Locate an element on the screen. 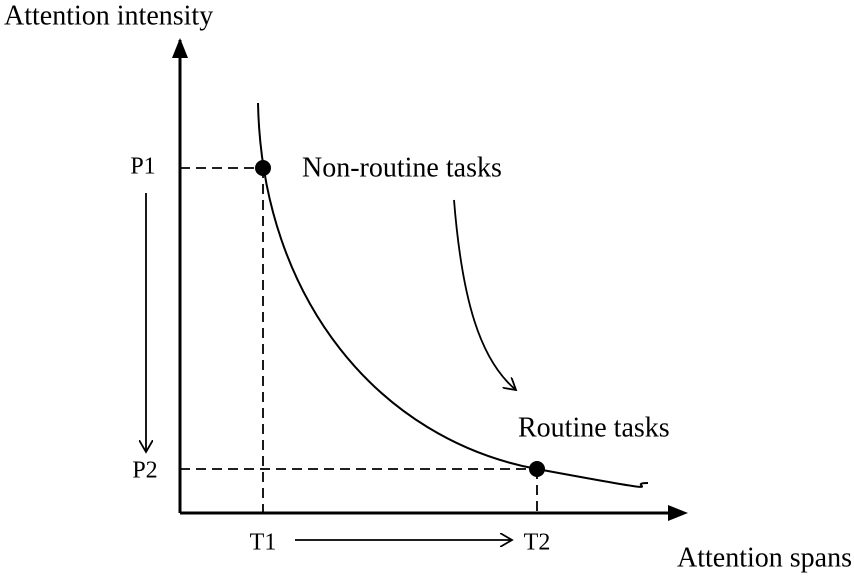 This screenshot has width=854, height=579. x-axis-label: Attention spans is located at coordinates (764, 557).